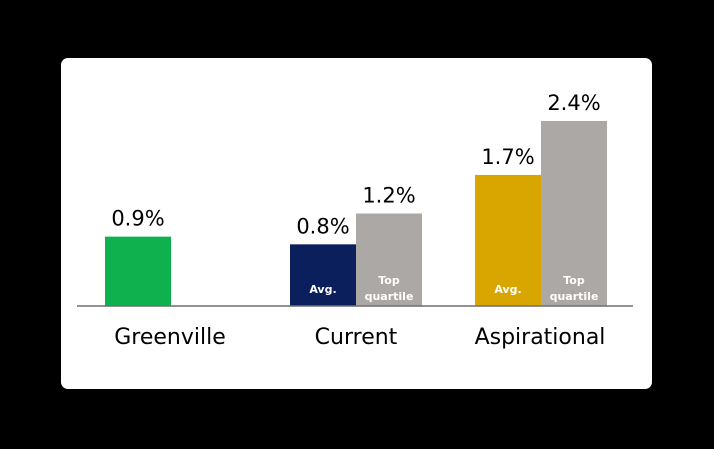  What do you see at coordinates (322, 289) in the screenshot?
I see `bar-inner-label-1: Avg.` at bounding box center [322, 289].